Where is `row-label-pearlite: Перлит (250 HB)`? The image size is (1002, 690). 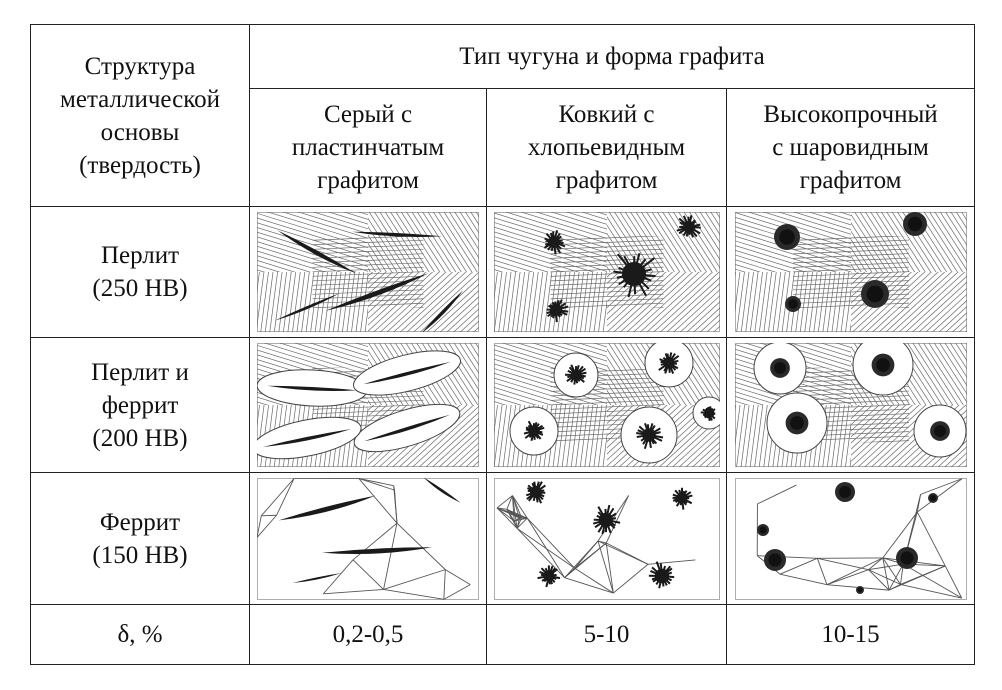 row-label-pearlite: Перлит (250 HB) is located at coordinates (140, 272).